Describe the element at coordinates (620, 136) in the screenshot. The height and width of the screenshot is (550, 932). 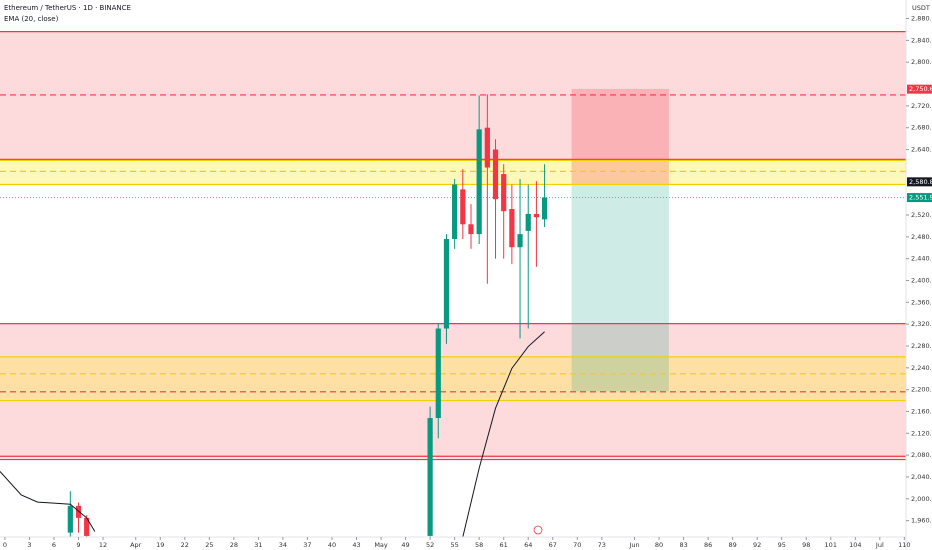
I see `stop-area` at that location.